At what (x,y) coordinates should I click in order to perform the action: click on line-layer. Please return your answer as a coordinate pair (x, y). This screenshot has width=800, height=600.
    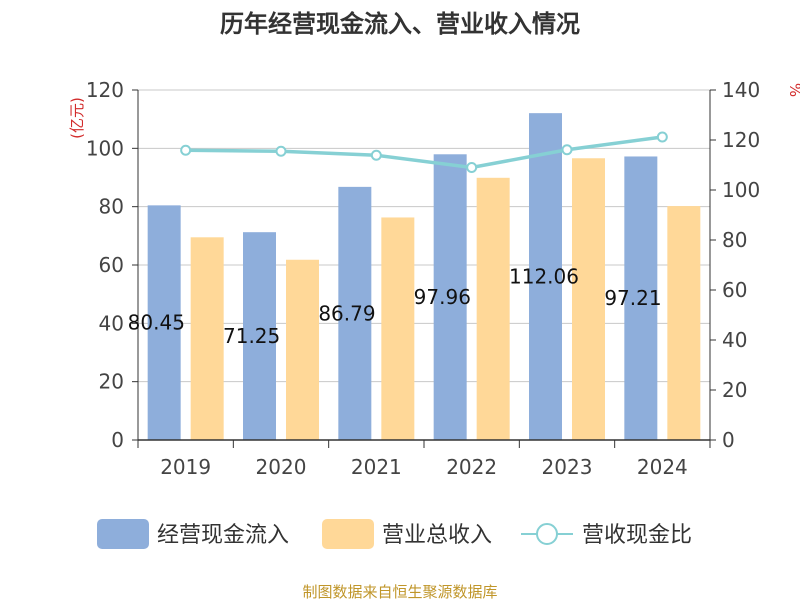
    Looking at the image, I should click on (424, 152).